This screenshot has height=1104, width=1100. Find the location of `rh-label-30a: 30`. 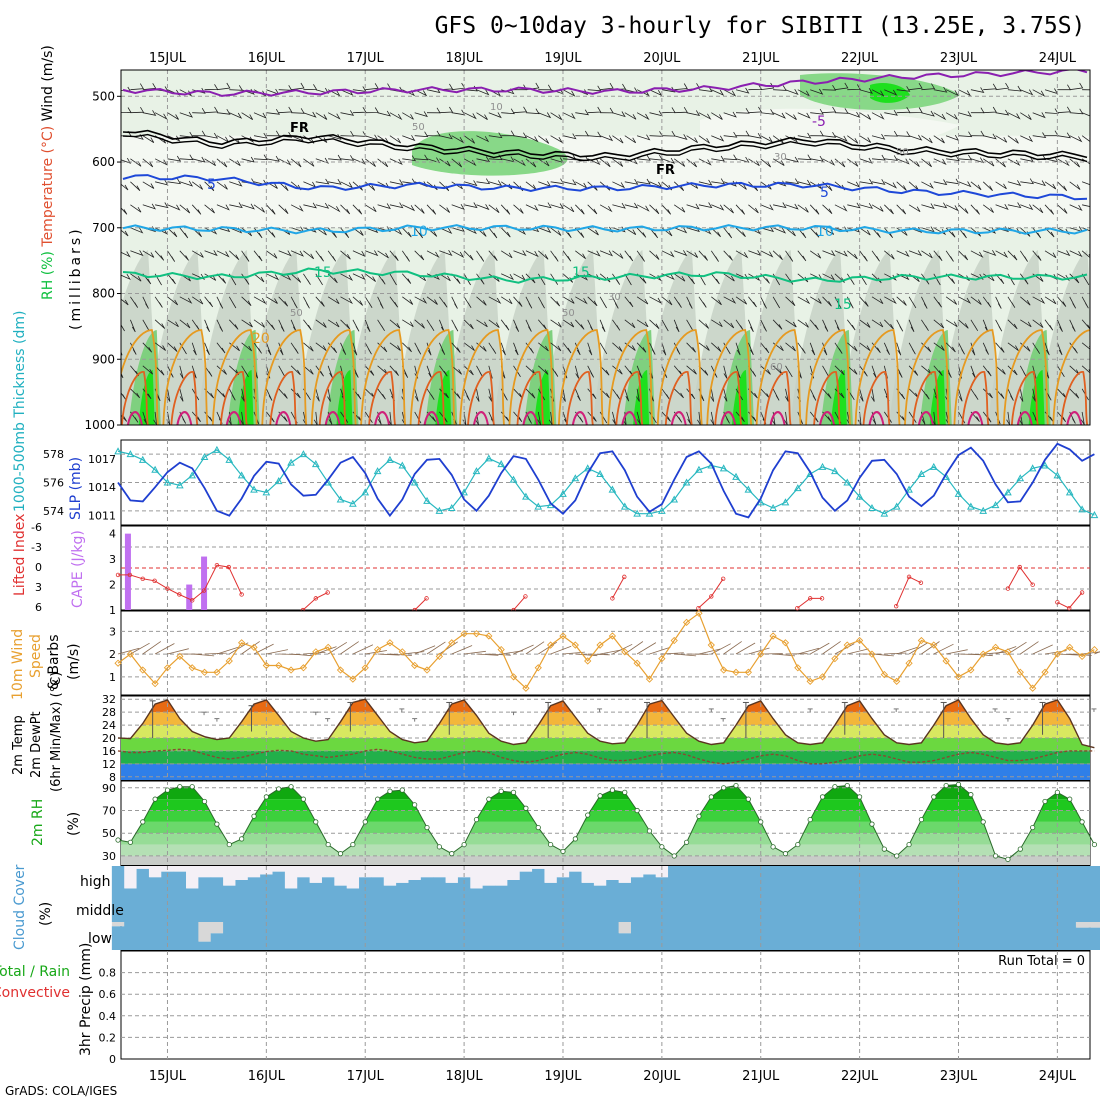

rh-label-30a: 30 is located at coordinates (614, 297).